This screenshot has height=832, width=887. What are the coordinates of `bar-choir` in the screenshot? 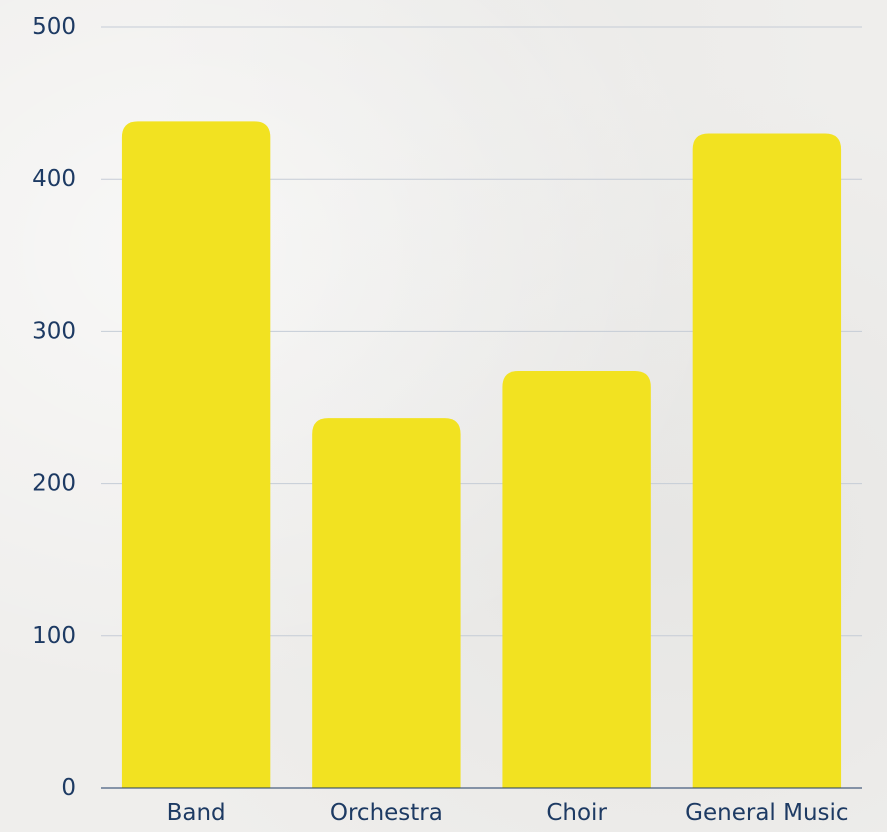 It's located at (576, 579).